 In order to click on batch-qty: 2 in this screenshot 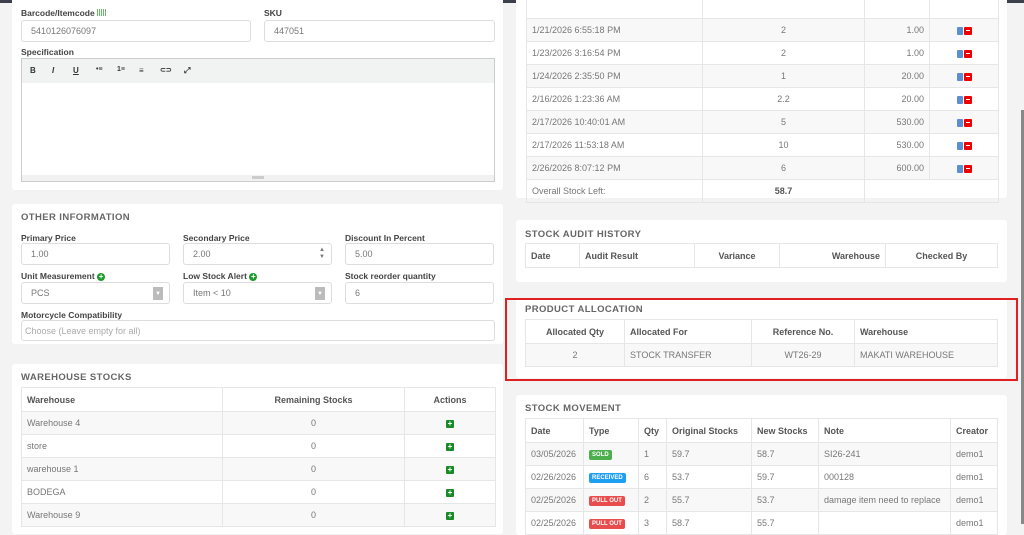, I will do `click(783, 30)`.